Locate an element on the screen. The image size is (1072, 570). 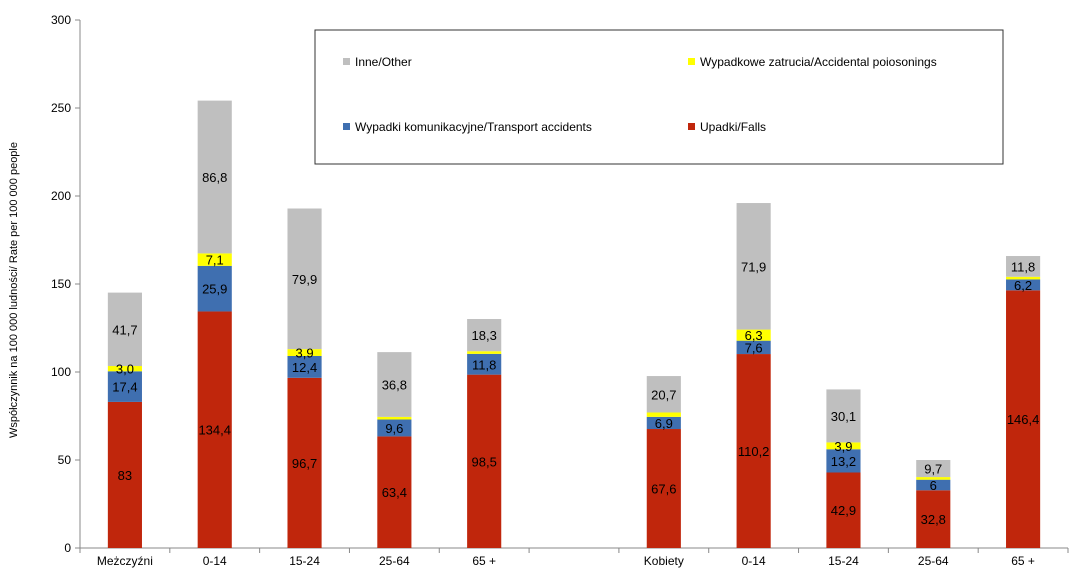
data-label: 30,1 is located at coordinates (843, 416).